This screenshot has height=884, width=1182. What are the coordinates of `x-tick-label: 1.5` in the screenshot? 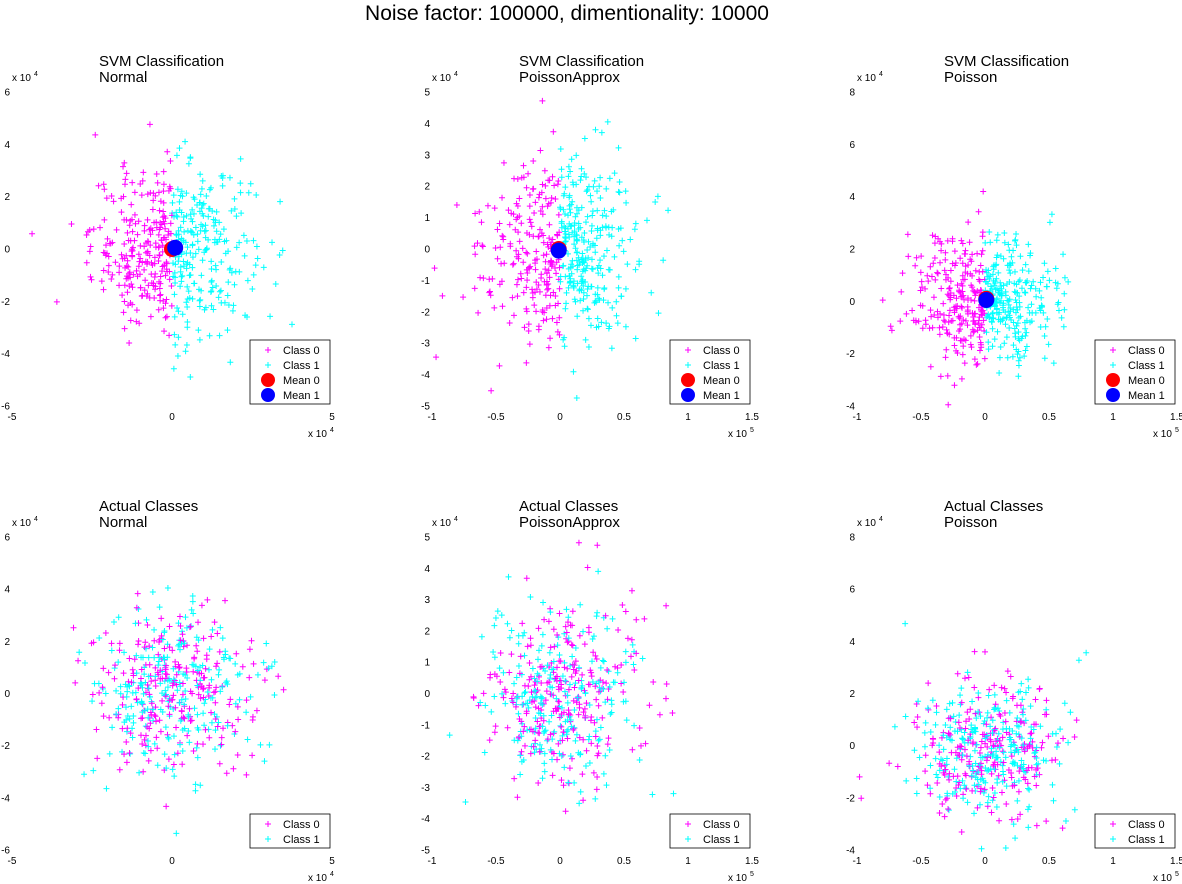 It's located at (1176, 861).